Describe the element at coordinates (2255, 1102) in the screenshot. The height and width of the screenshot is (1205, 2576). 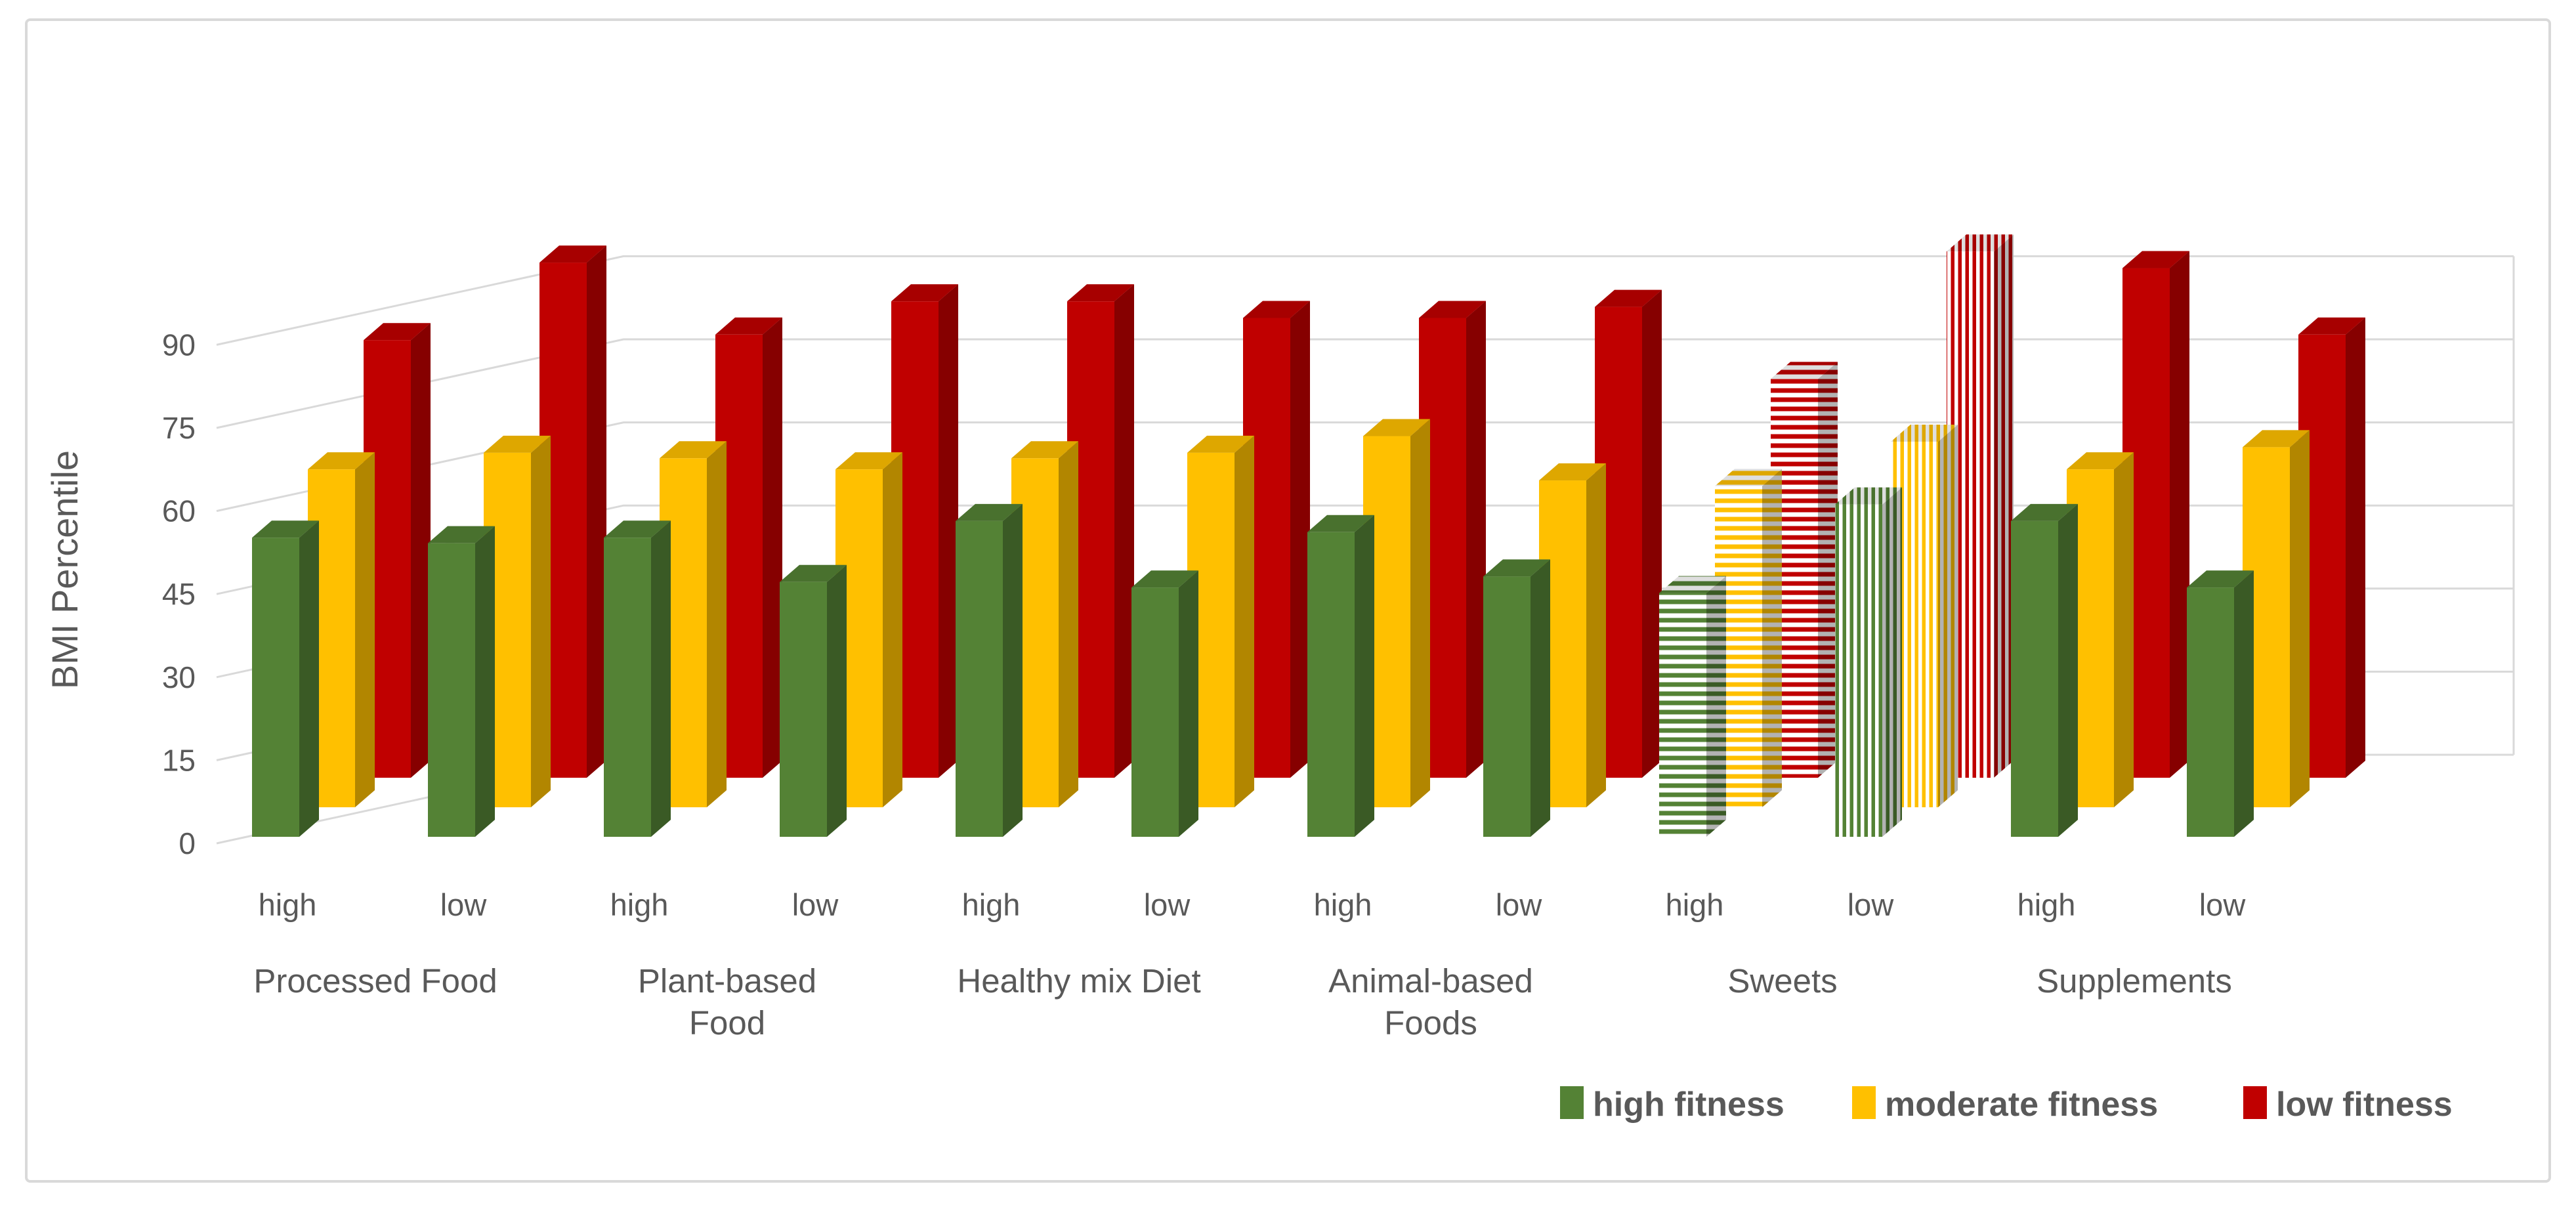
I see `legend-swatch` at that location.